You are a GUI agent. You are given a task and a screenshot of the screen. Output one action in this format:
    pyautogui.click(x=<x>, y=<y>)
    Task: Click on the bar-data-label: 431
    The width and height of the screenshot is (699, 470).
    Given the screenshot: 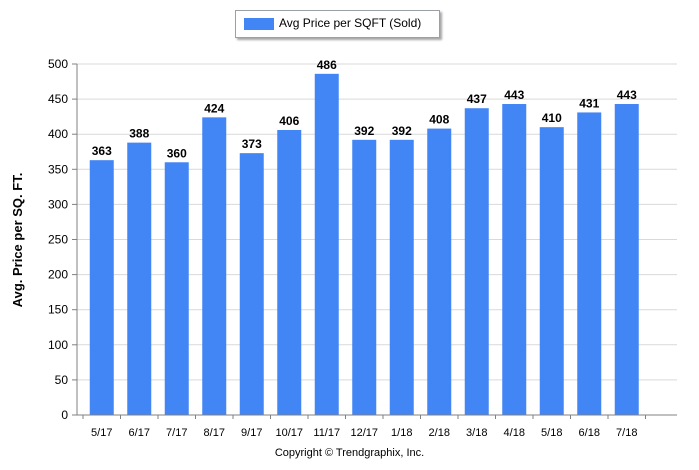 What is the action you would take?
    pyautogui.click(x=589, y=103)
    